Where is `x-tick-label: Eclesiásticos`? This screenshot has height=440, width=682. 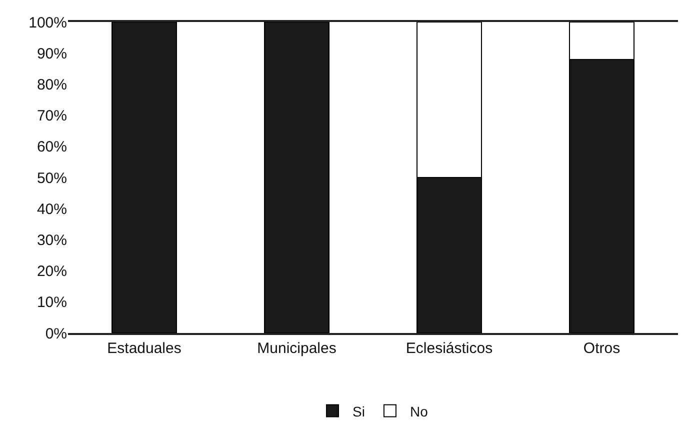
x-tick-label: Eclesiásticos is located at coordinates (449, 348).